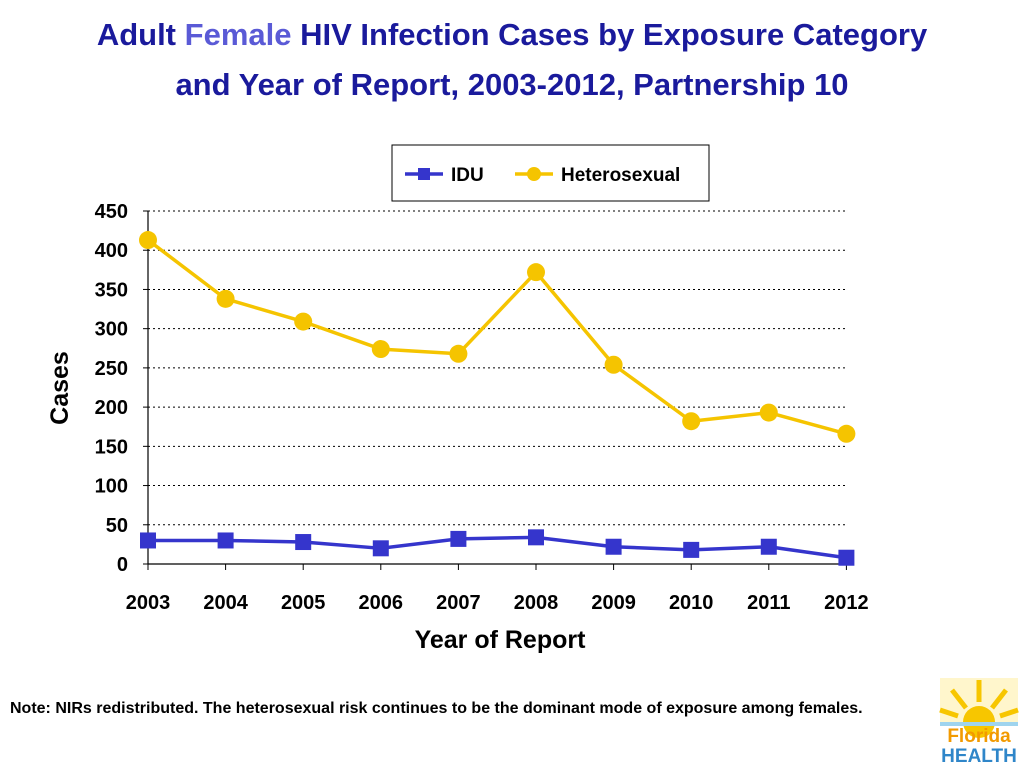 The width and height of the screenshot is (1024, 768). I want to click on title-accent: Female, so click(238, 34).